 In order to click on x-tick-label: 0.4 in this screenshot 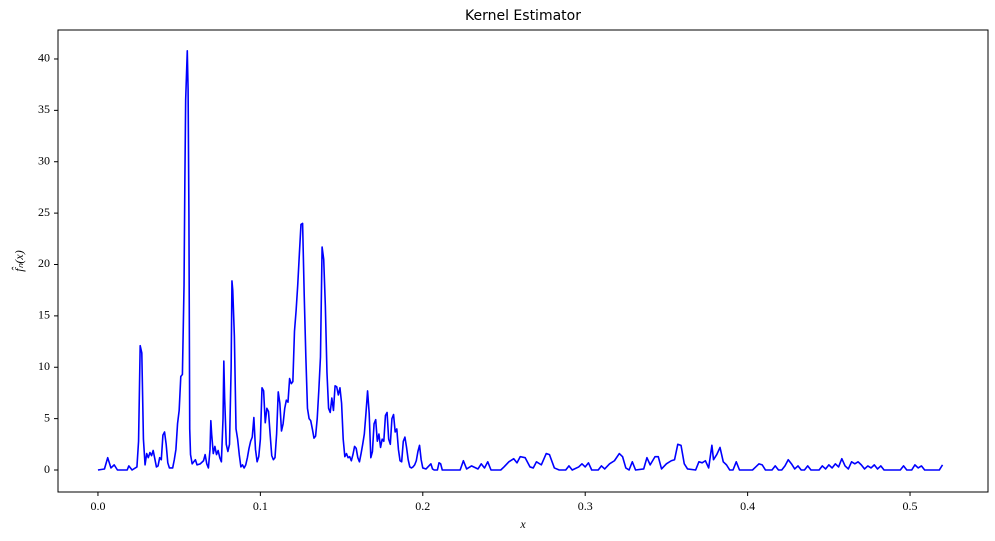, I will do `click(747, 506)`.